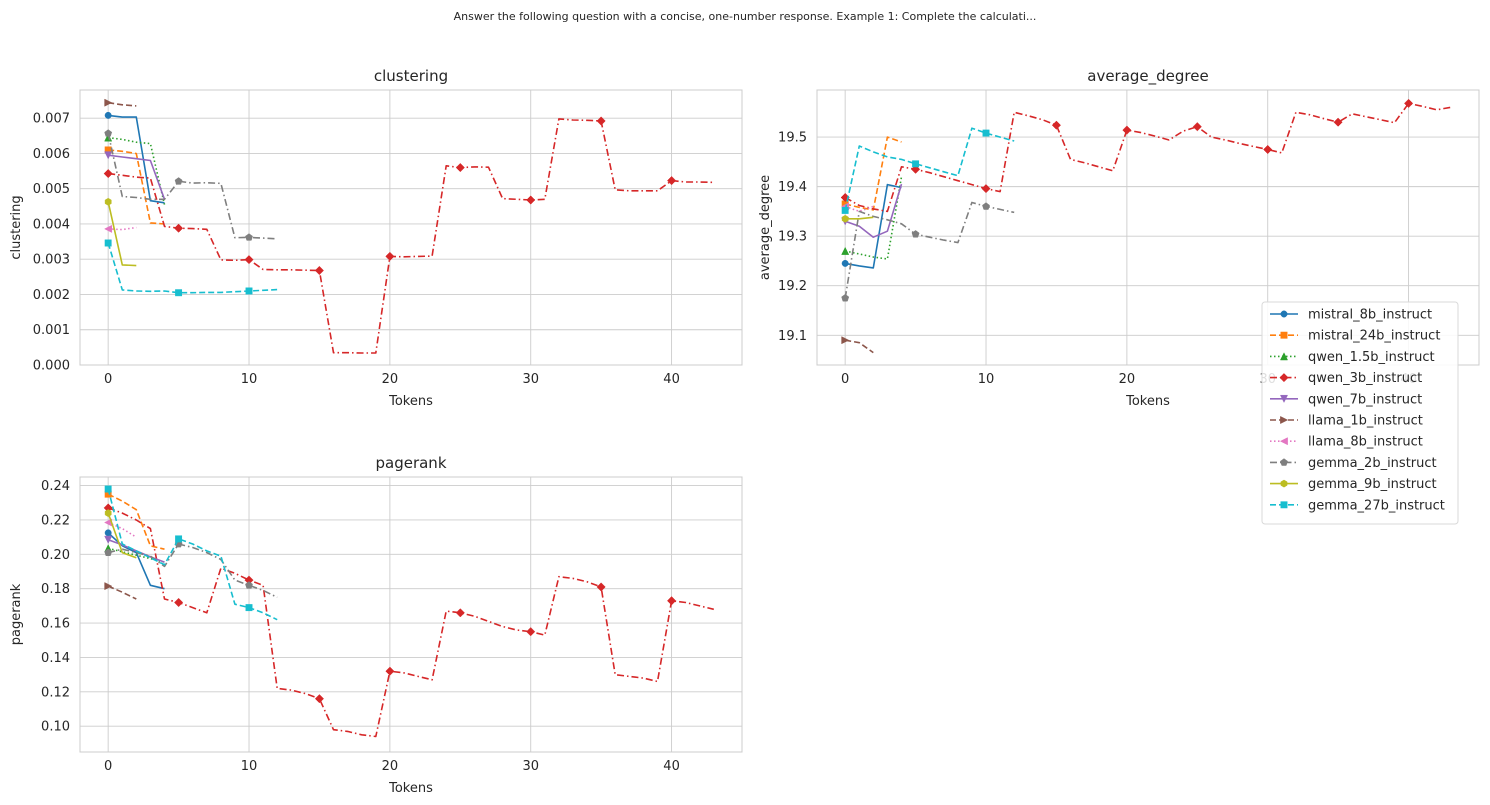 This screenshot has height=805, width=1490. I want to click on y-tick-label: 0.001, so click(51, 330).